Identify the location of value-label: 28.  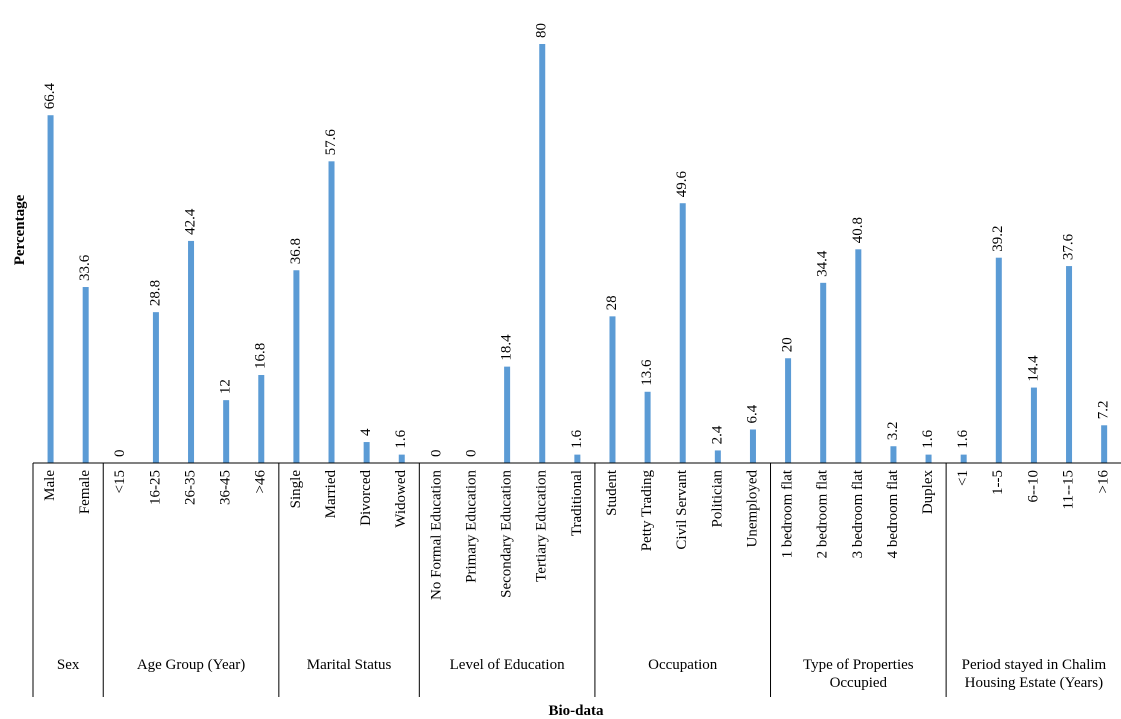
(612, 302).